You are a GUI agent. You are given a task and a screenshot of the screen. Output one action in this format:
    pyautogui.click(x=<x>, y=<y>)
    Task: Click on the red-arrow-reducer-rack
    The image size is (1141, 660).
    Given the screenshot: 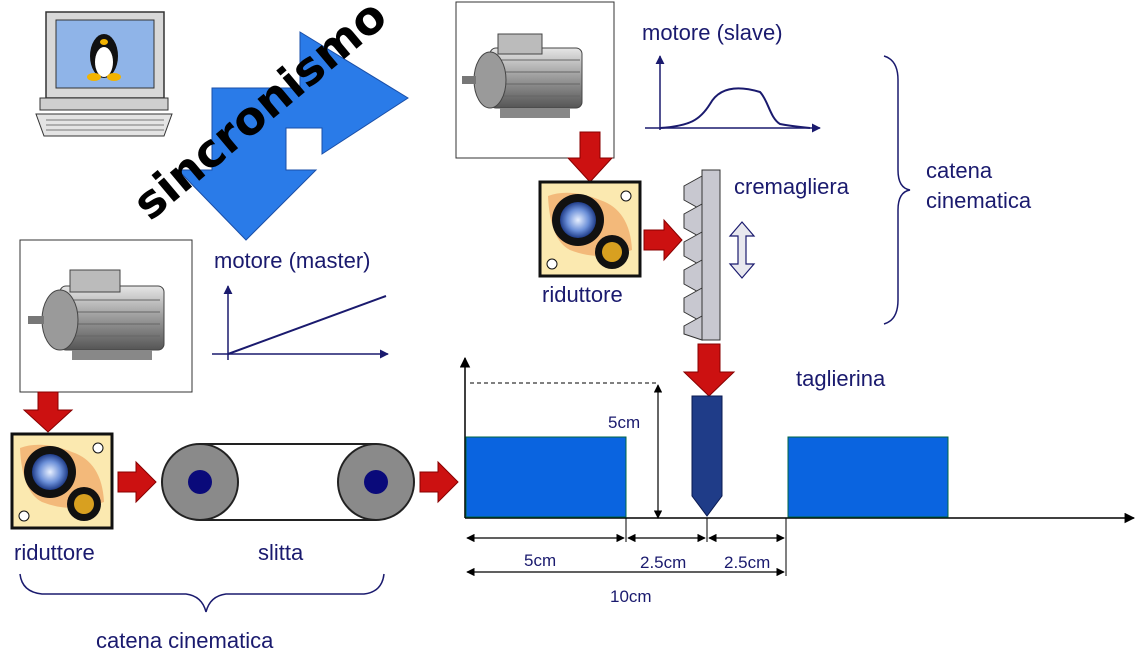 What is the action you would take?
    pyautogui.click(x=663, y=240)
    